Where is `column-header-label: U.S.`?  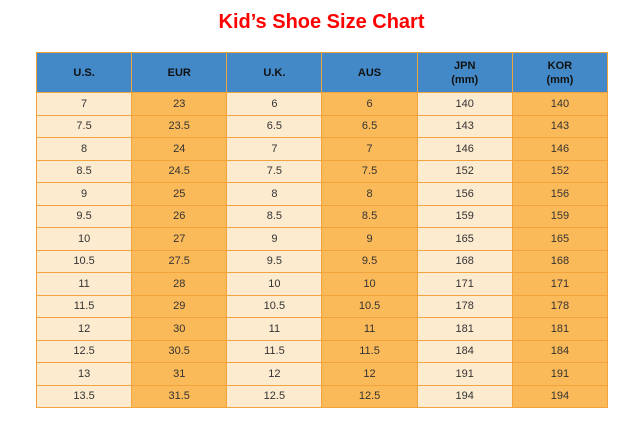
column-header-label: U.S. is located at coordinates (84, 72).